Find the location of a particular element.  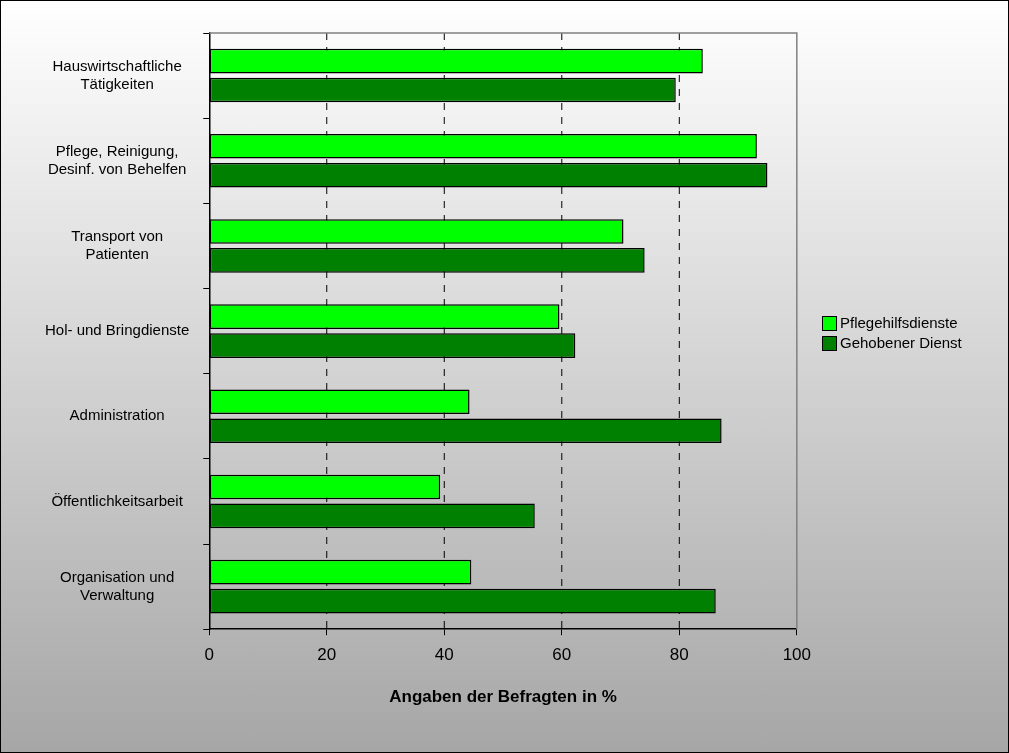

x-axis-title: Angaben der Befragten in % is located at coordinates (503, 697).